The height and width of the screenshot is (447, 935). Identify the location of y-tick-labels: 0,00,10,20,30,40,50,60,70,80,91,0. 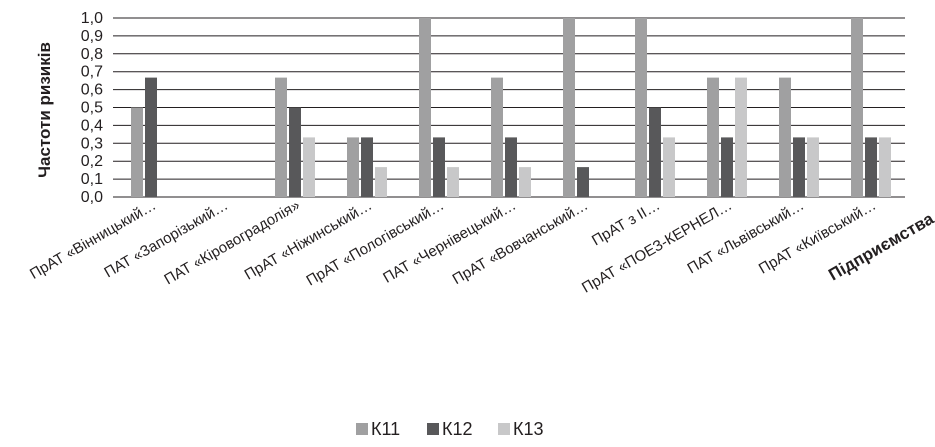
(92, 108).